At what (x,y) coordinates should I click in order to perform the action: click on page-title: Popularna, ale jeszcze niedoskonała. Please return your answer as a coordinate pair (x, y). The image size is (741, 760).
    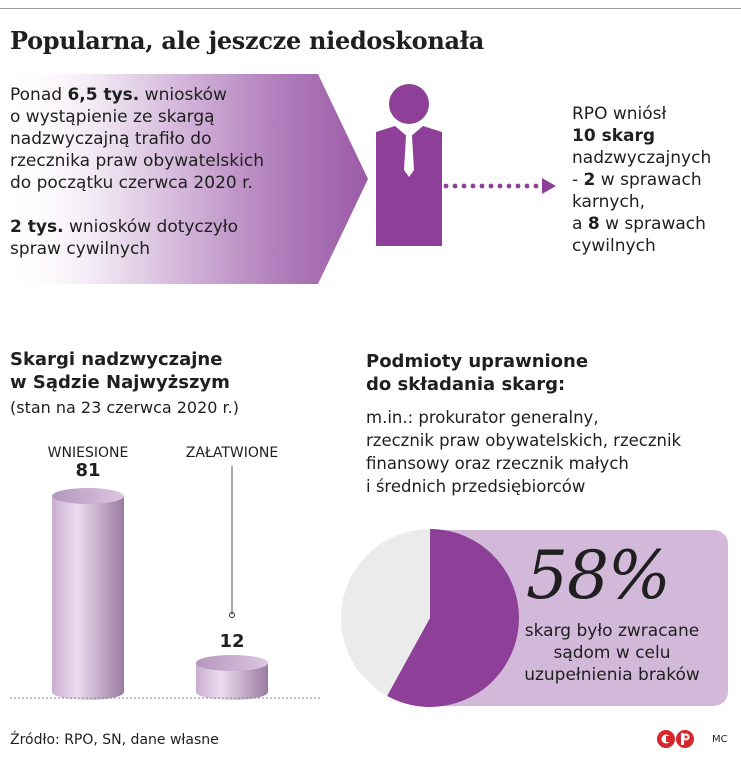
    Looking at the image, I should click on (247, 40).